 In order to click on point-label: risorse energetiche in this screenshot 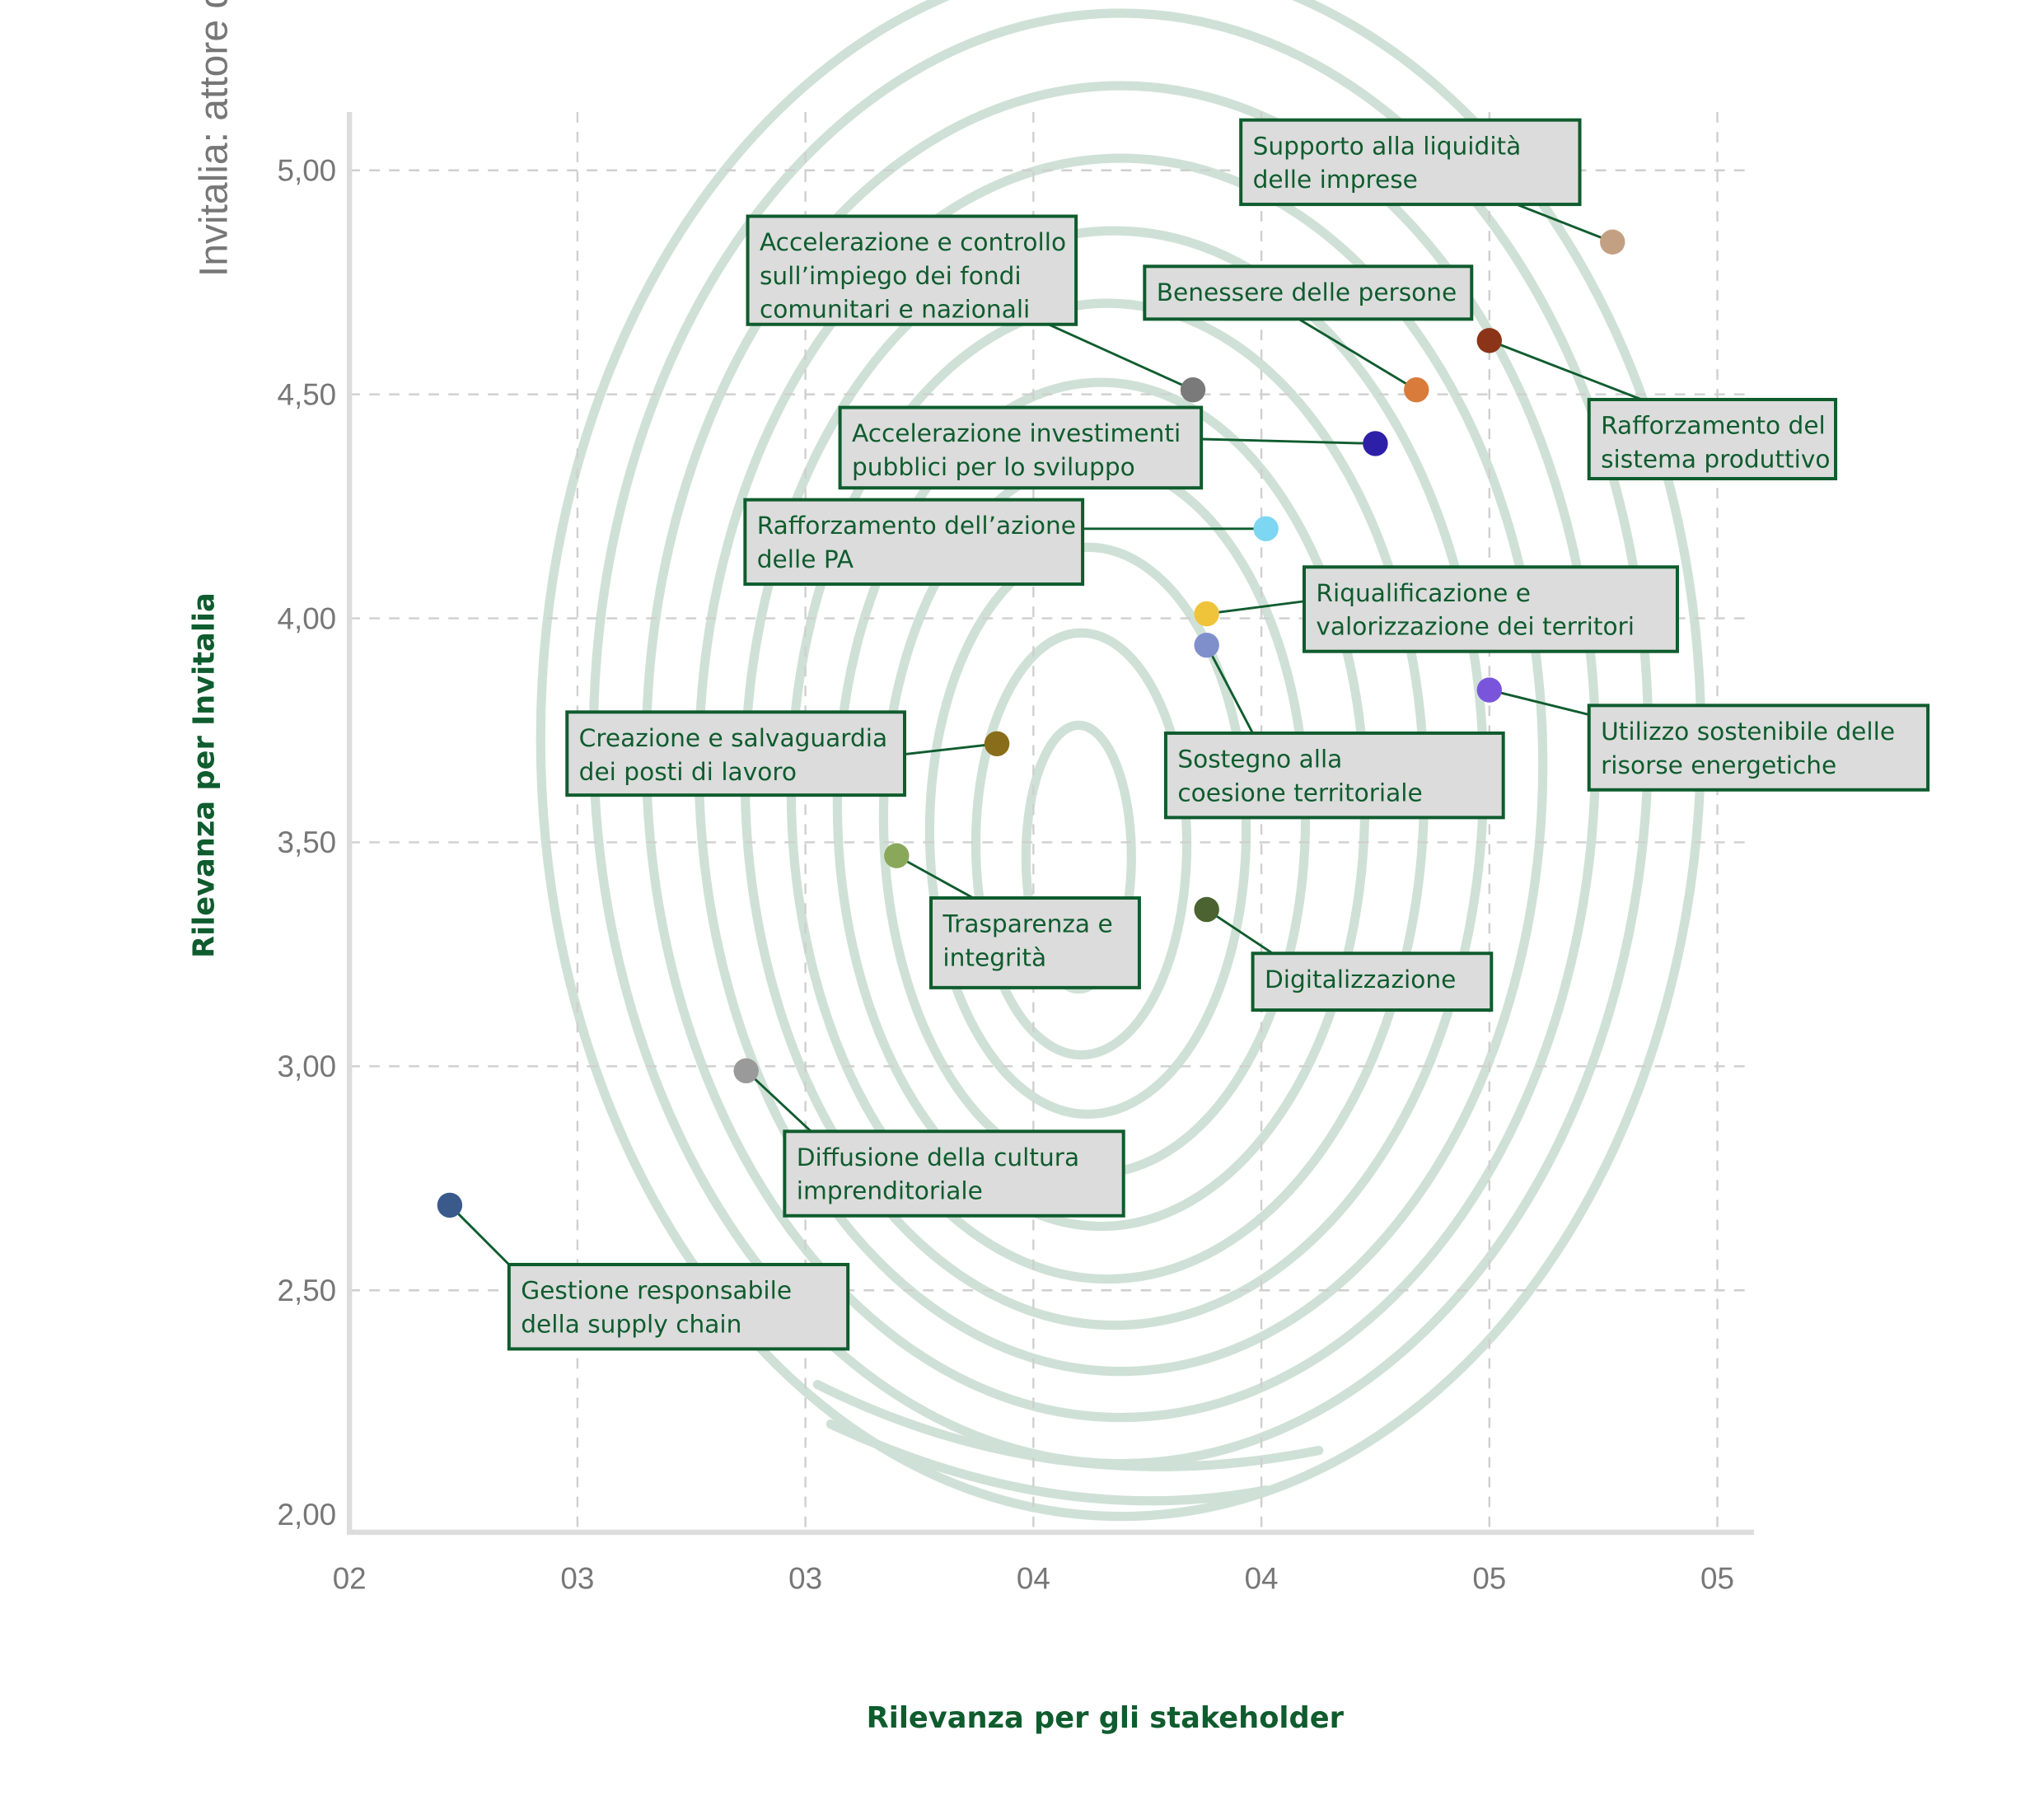, I will do `click(1718, 765)`.